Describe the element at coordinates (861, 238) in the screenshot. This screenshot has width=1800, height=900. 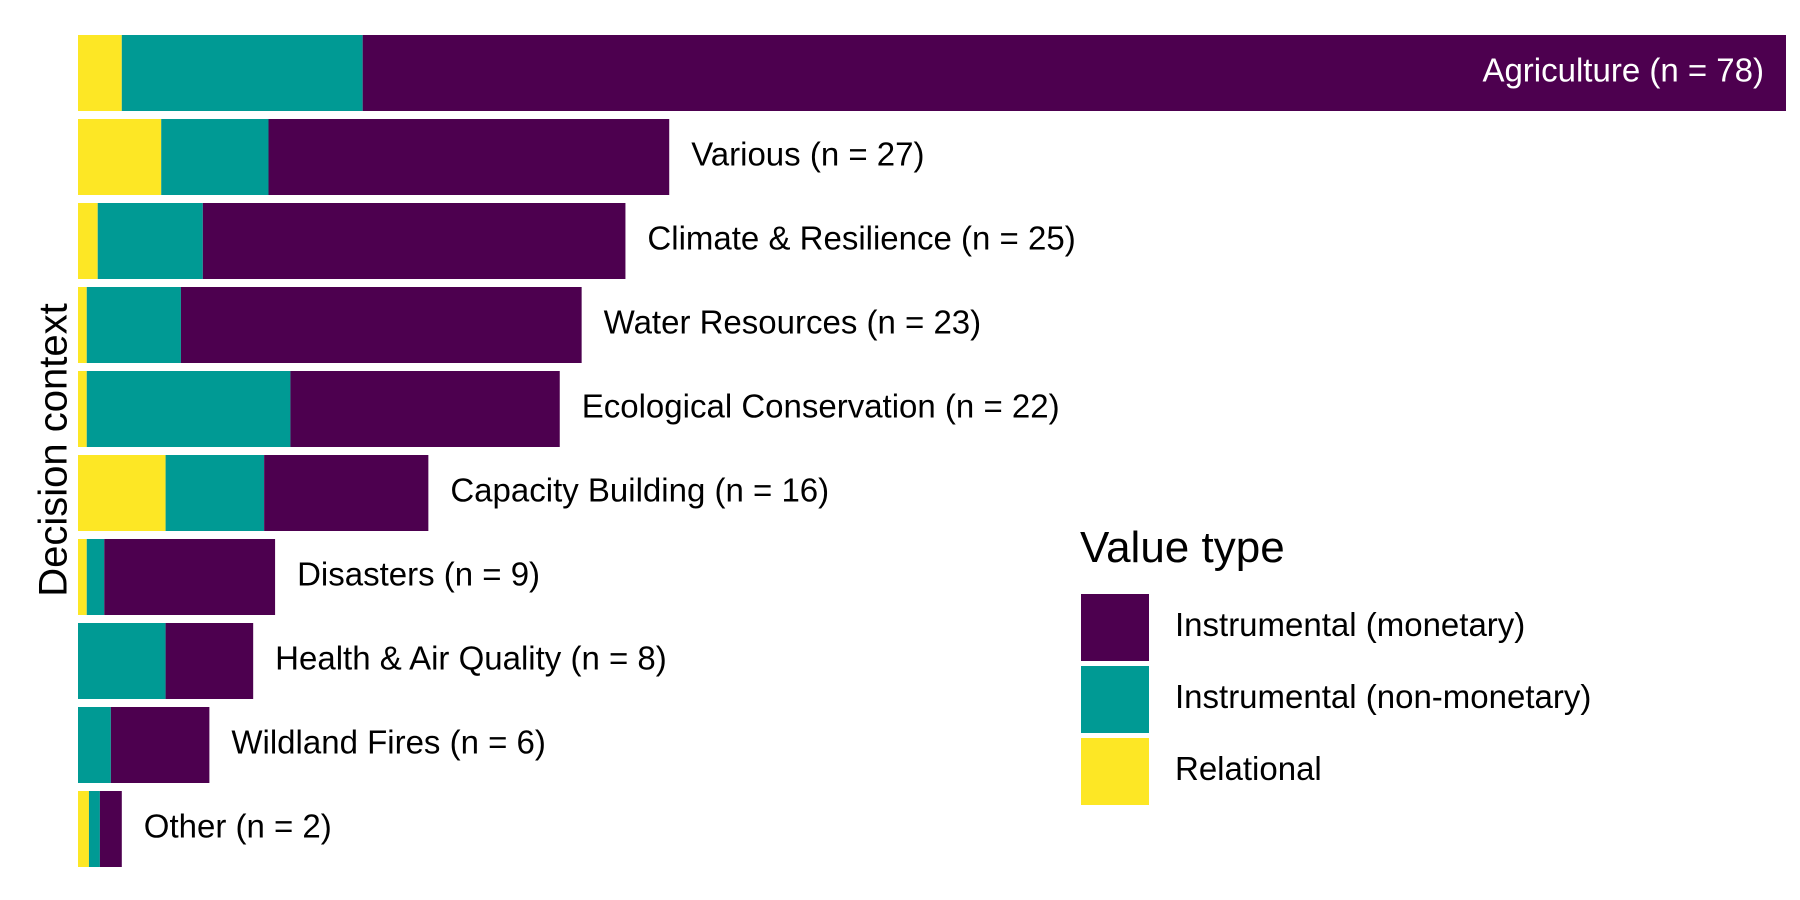
I see `bar-label: Climate & Resilience (n = 25)` at that location.